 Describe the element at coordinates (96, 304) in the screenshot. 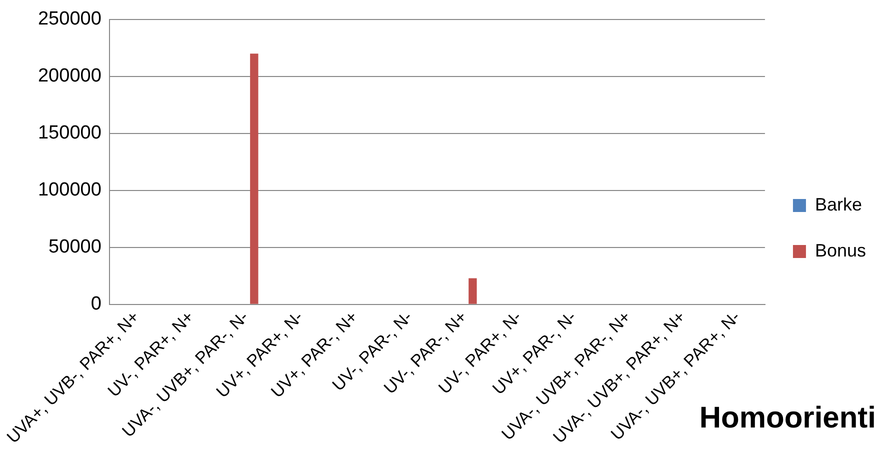

I see `y-tick-label: 0` at that location.